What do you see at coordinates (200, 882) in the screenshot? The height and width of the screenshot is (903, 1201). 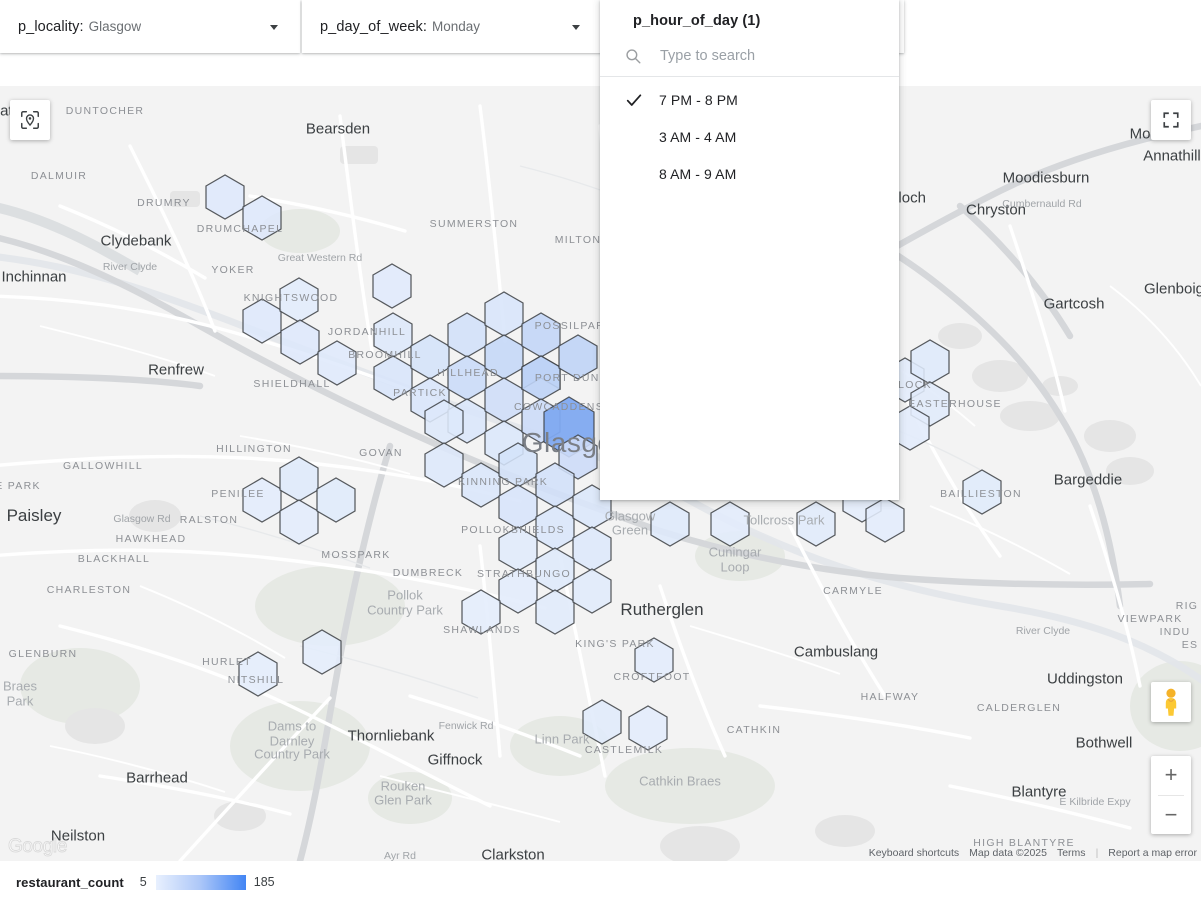 I see `legend-color-ramp` at bounding box center [200, 882].